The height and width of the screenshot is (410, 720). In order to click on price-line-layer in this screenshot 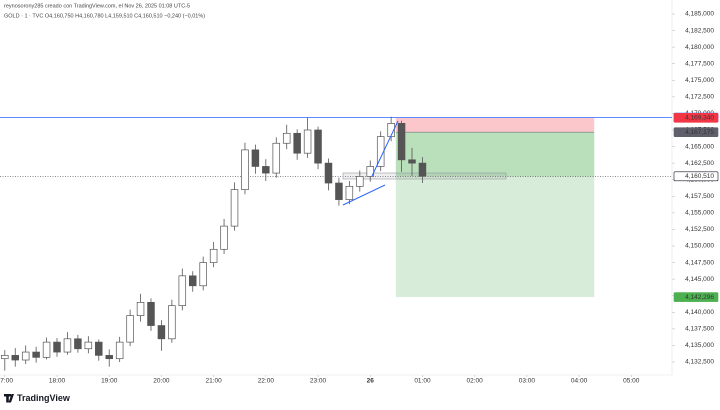, I will do `click(336, 147)`.